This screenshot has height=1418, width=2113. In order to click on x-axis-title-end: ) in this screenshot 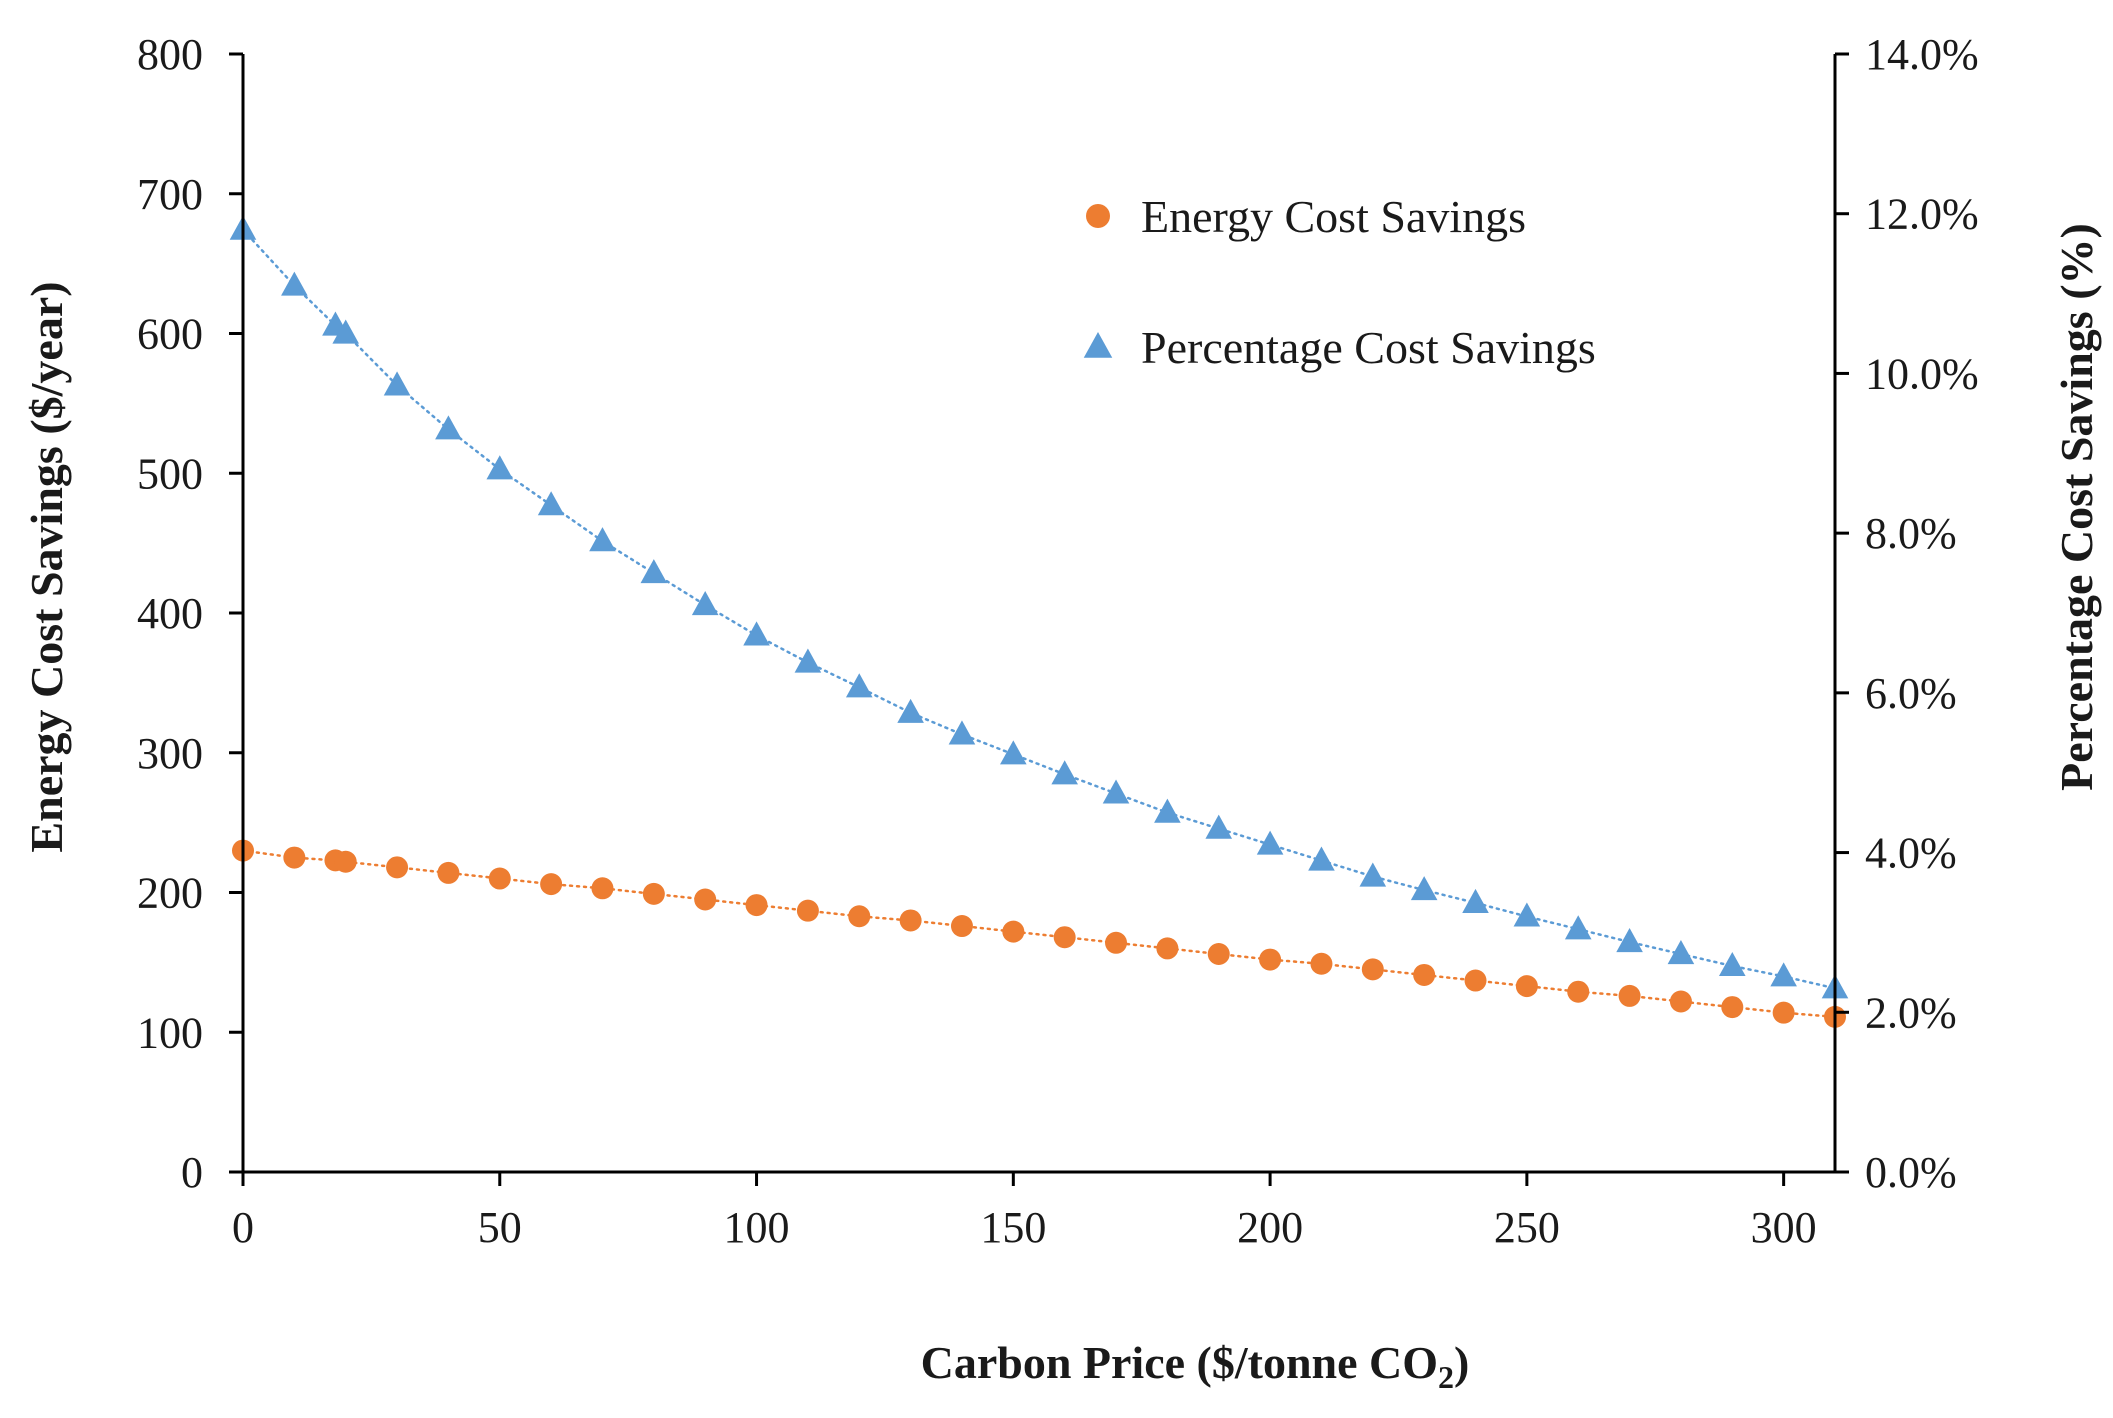, I will do `click(1461, 1362)`.